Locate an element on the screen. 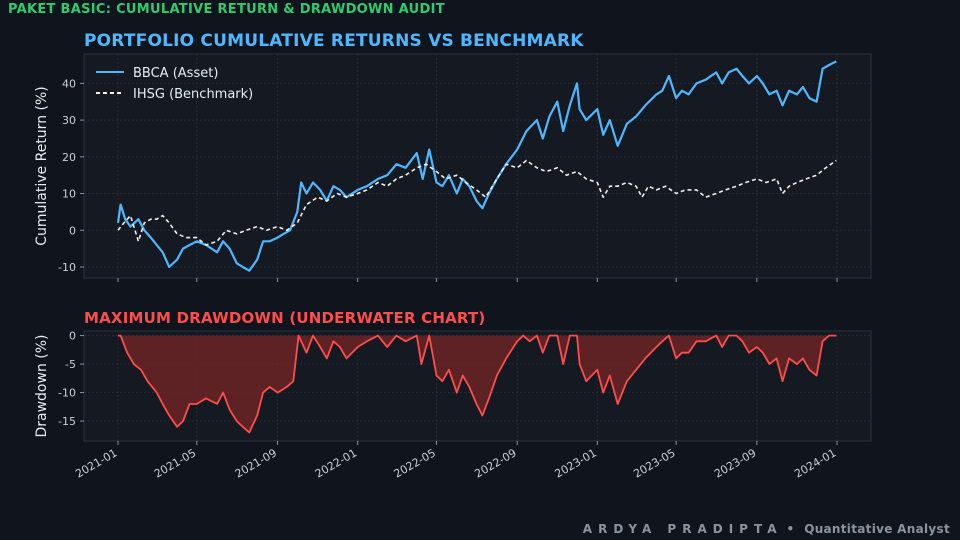  y-tick-label: 30 is located at coordinates (69, 120).